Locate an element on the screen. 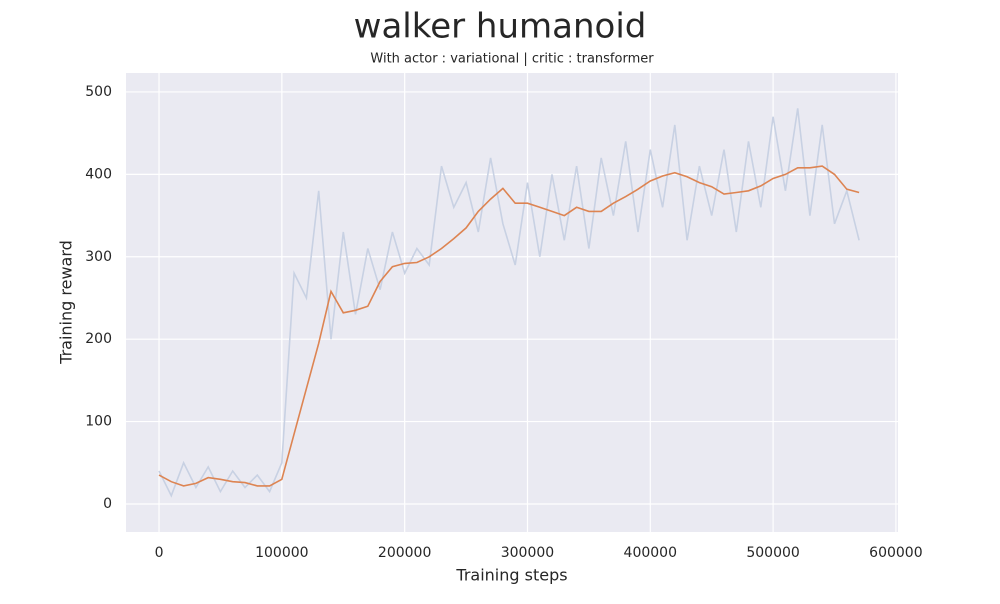  x-tick-label: 400000 is located at coordinates (650, 553).